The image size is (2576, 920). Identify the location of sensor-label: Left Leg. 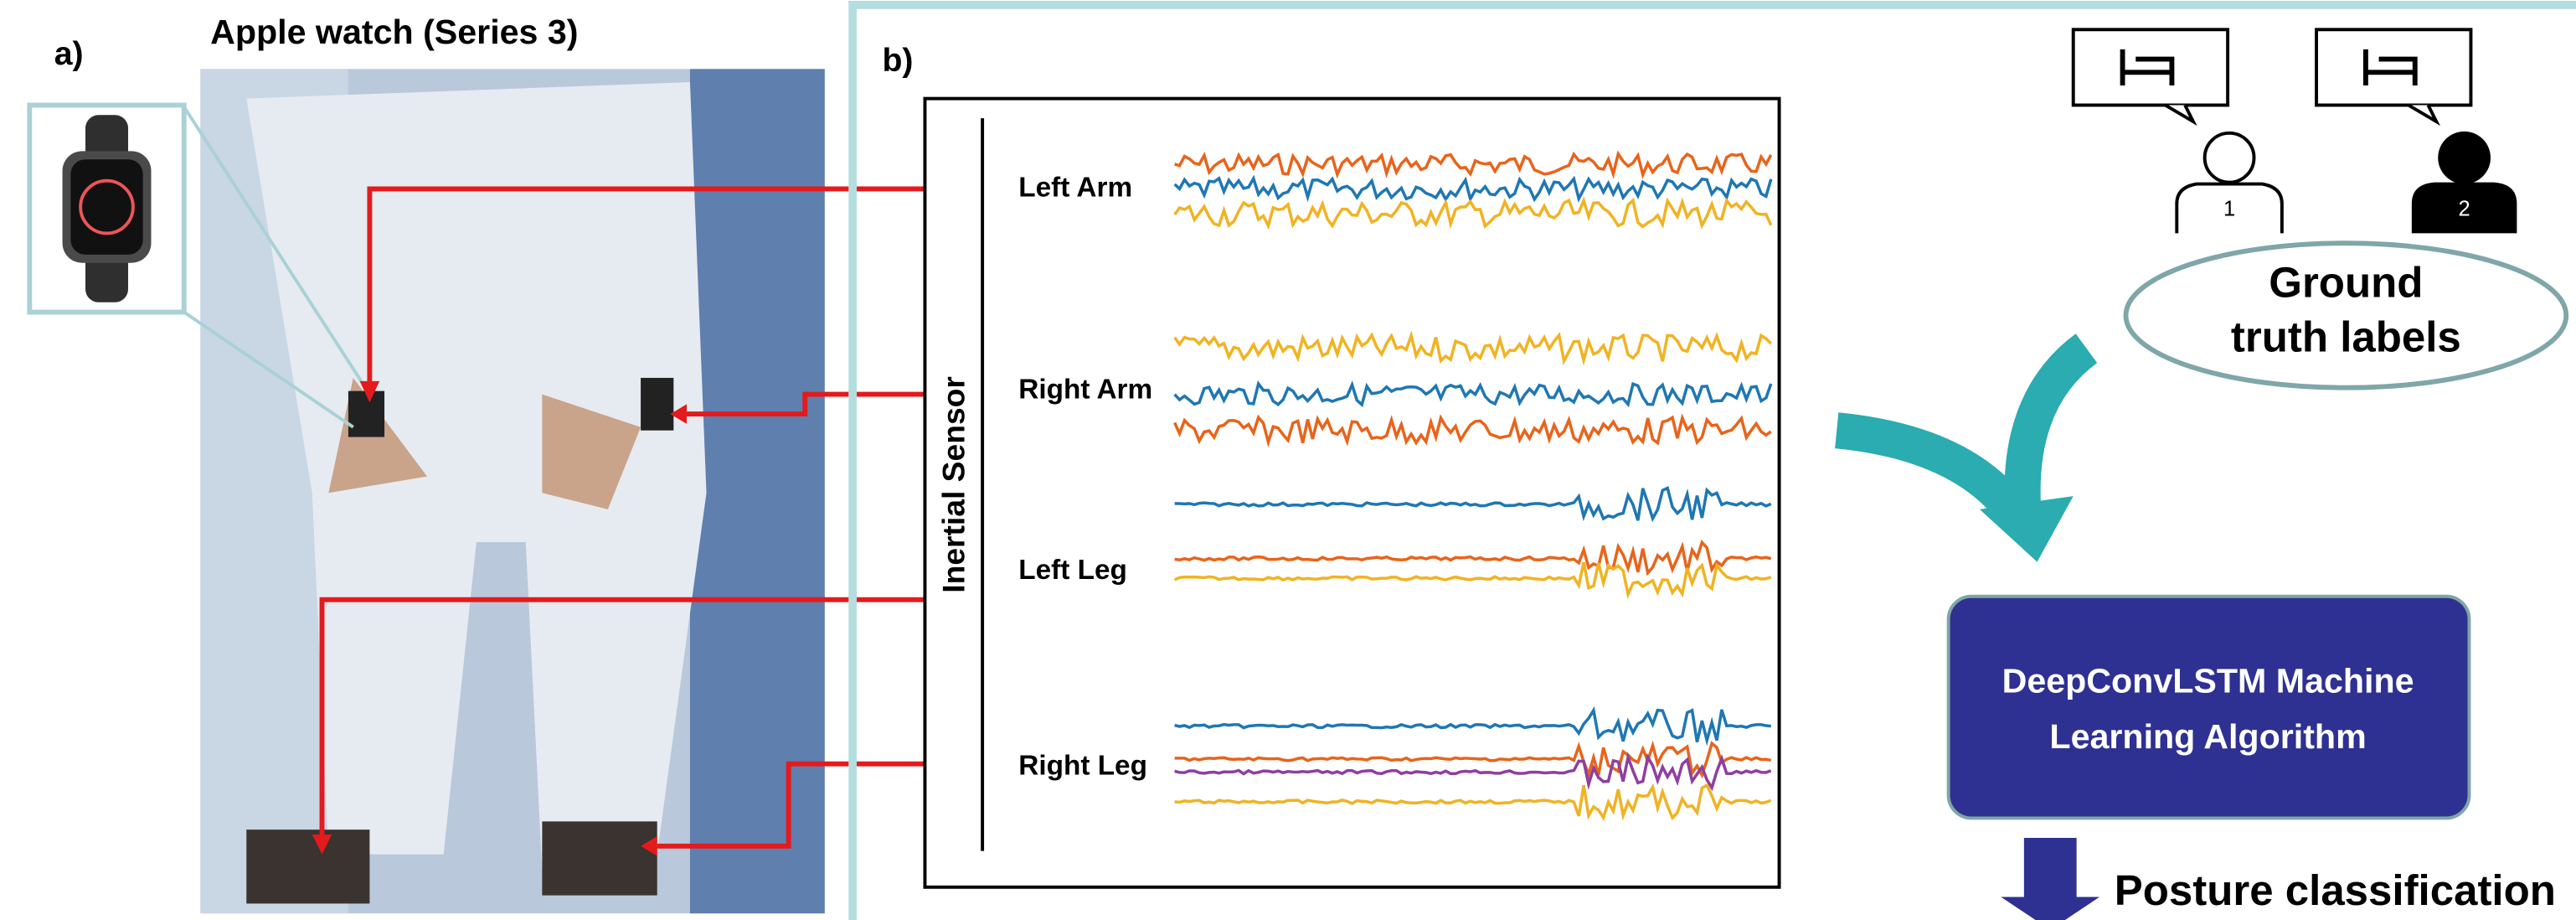
(1072, 570).